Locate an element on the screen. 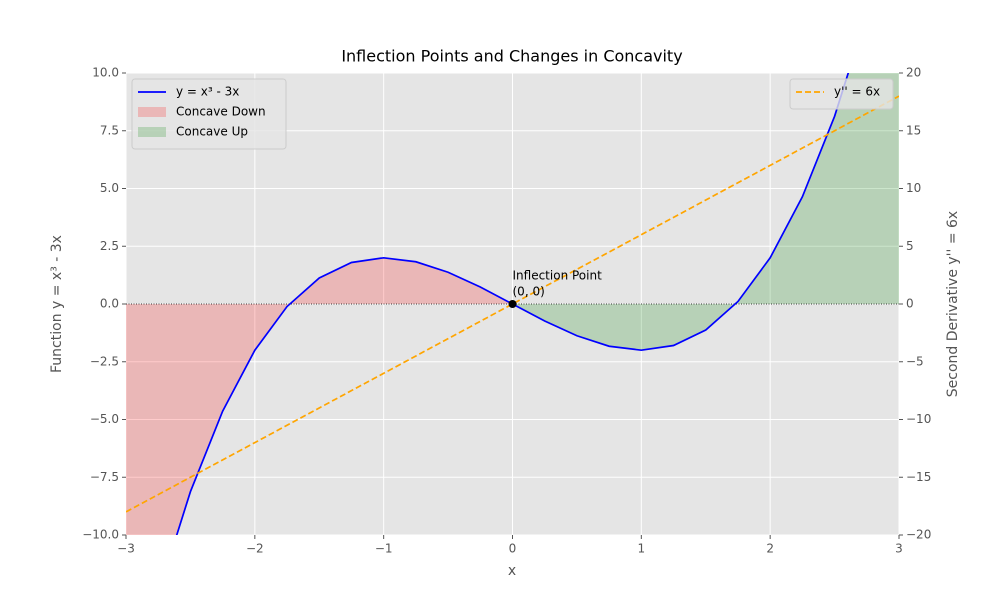 This screenshot has height=600, width=1000. y2-axis-label: Second Derivative y'' = 6x is located at coordinates (953, 304).